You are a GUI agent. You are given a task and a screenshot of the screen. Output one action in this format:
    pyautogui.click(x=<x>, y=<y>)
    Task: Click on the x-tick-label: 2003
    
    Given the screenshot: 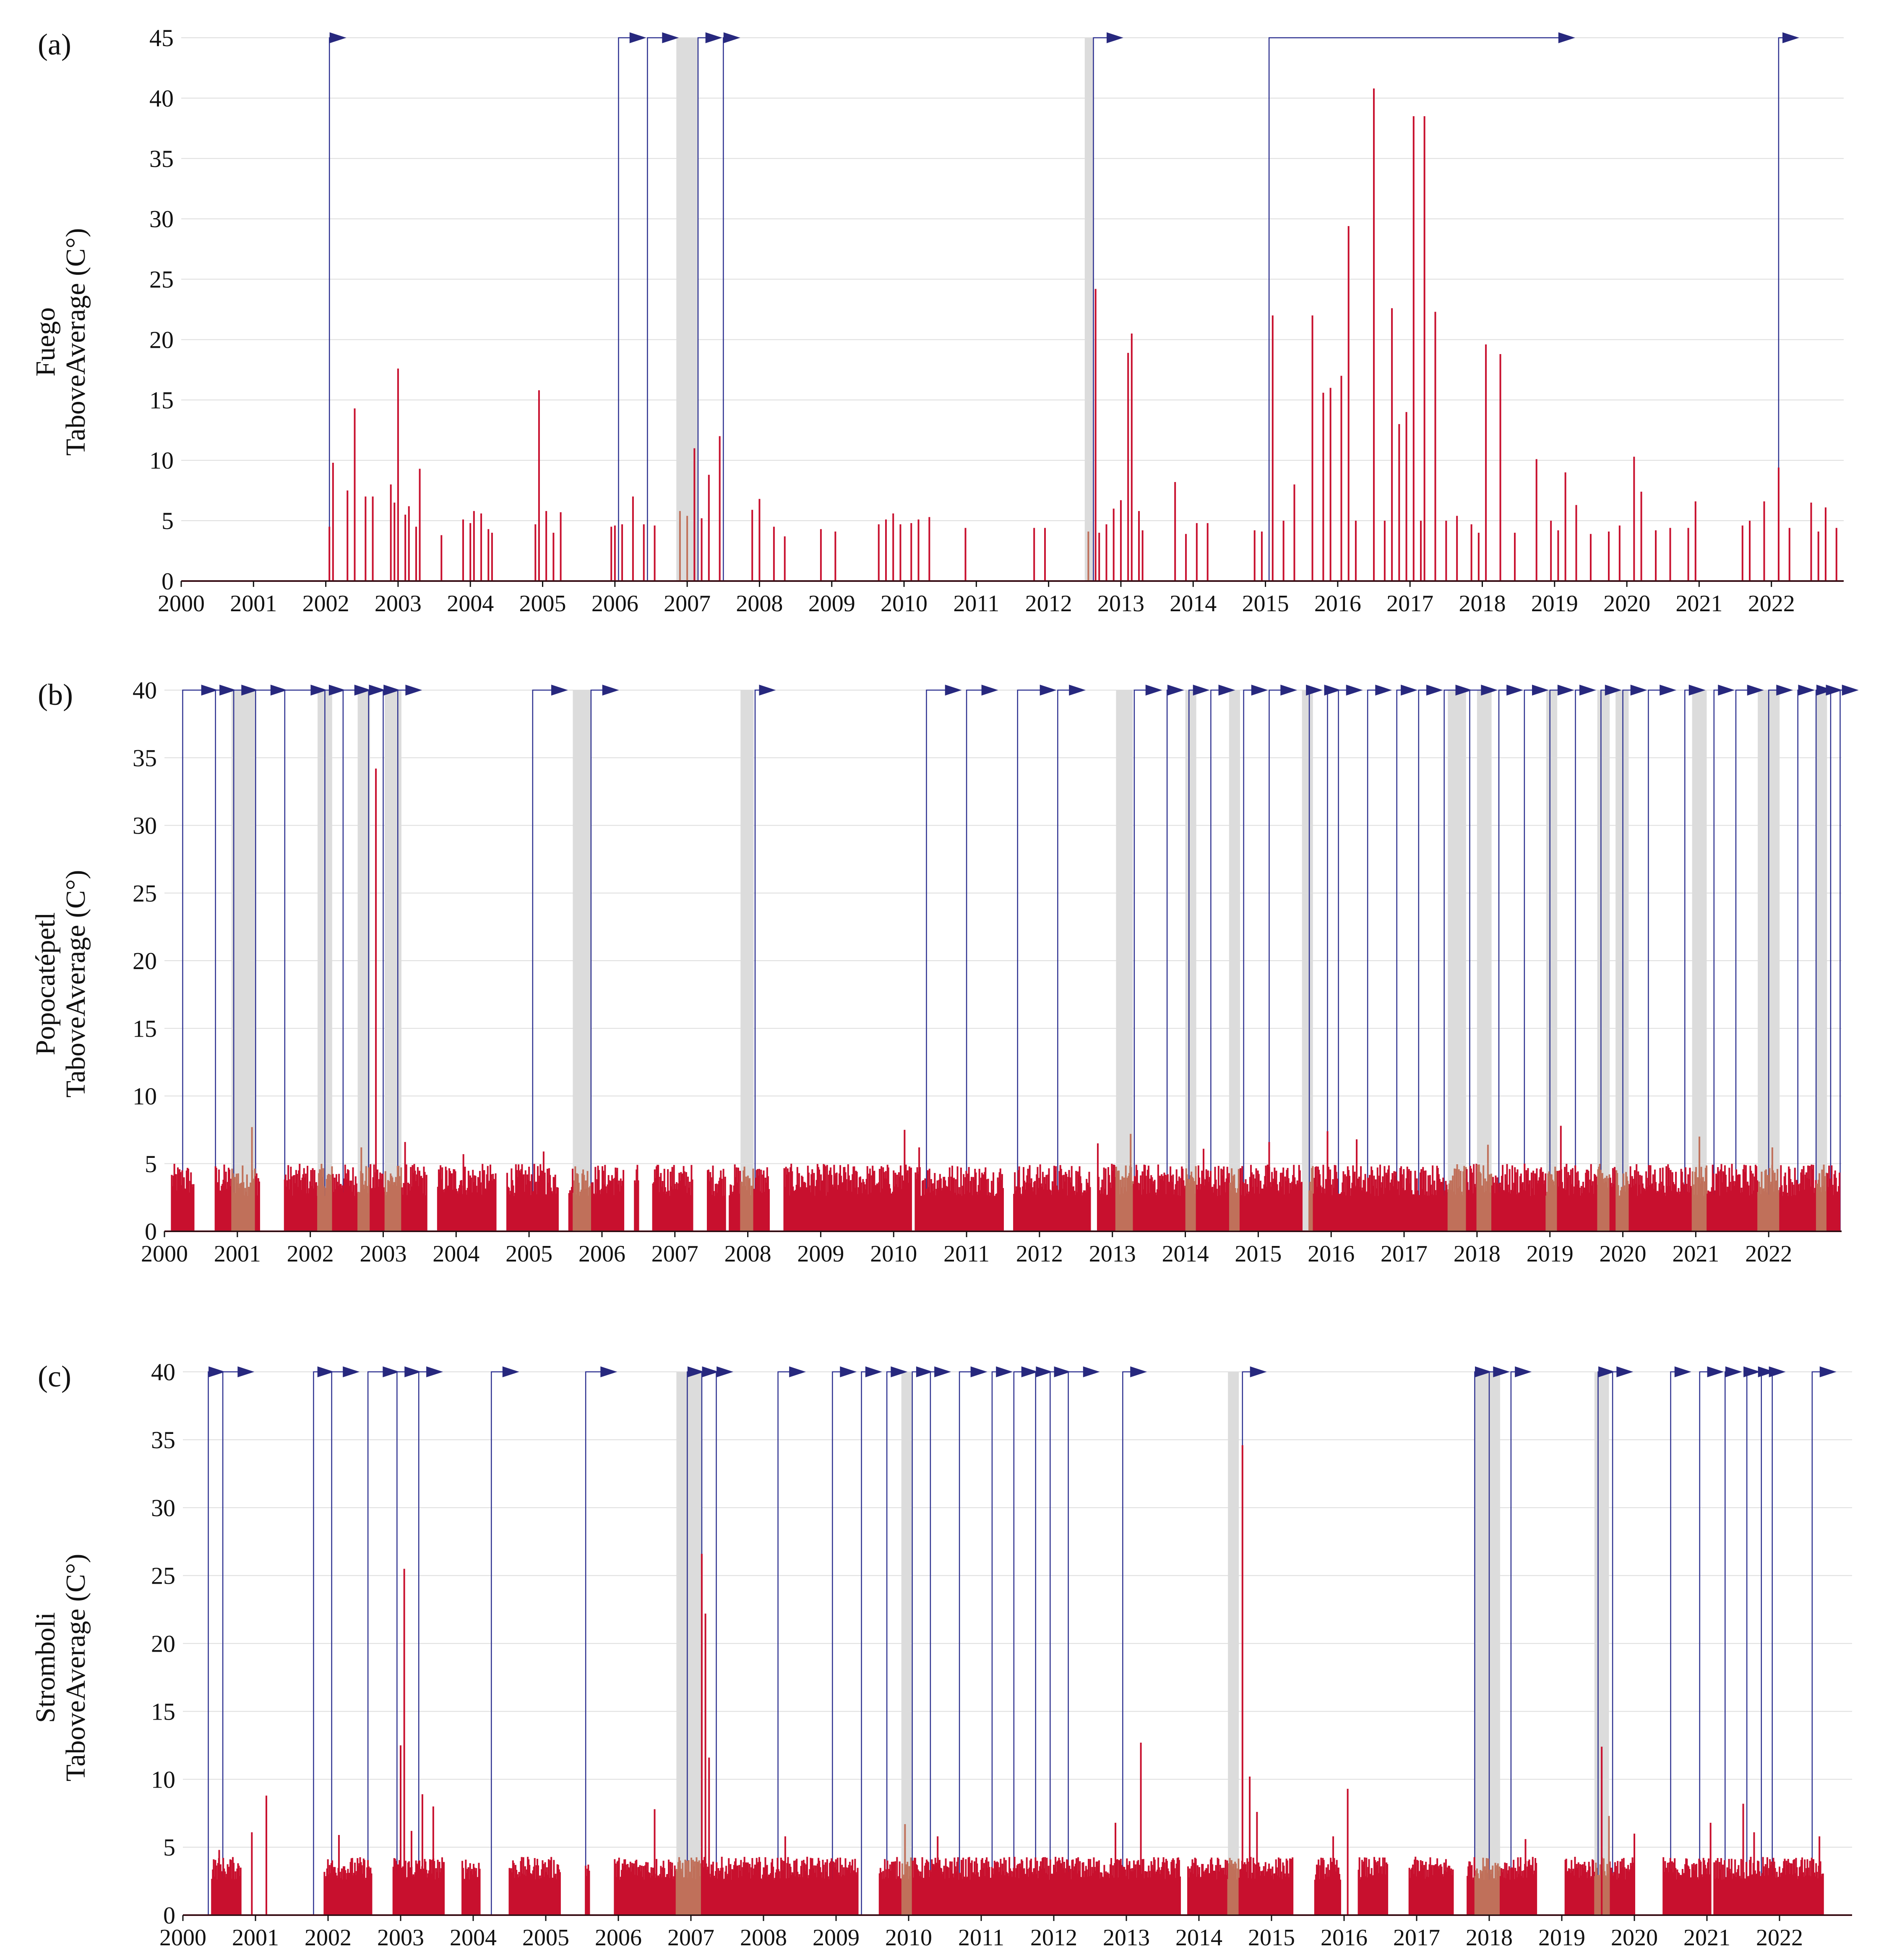 What is the action you would take?
    pyautogui.click(x=401, y=1938)
    